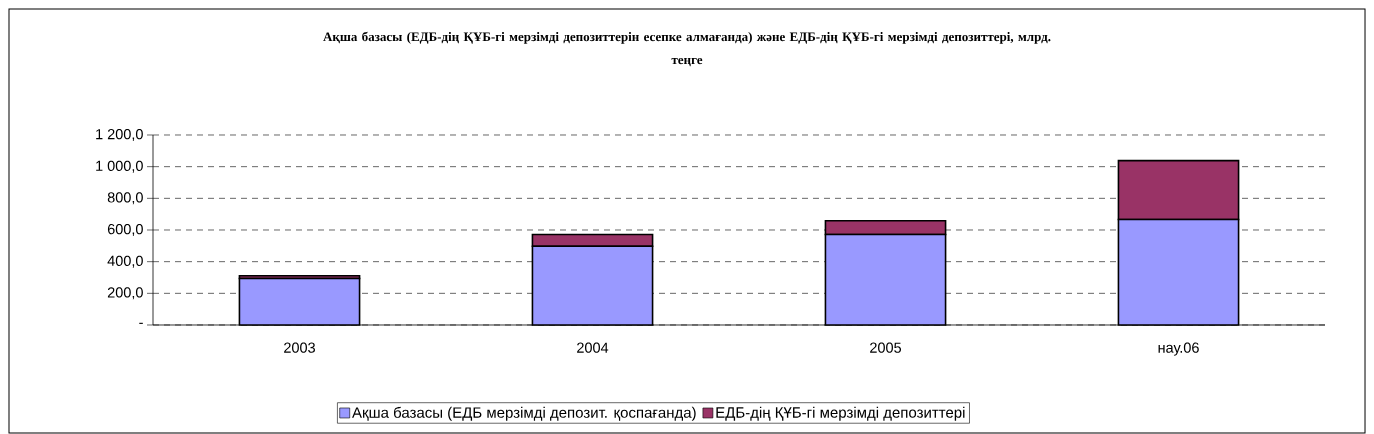 This screenshot has height=434, width=1374. Describe the element at coordinates (299, 347) in the screenshot. I see `x-tick-label: 2003` at that location.